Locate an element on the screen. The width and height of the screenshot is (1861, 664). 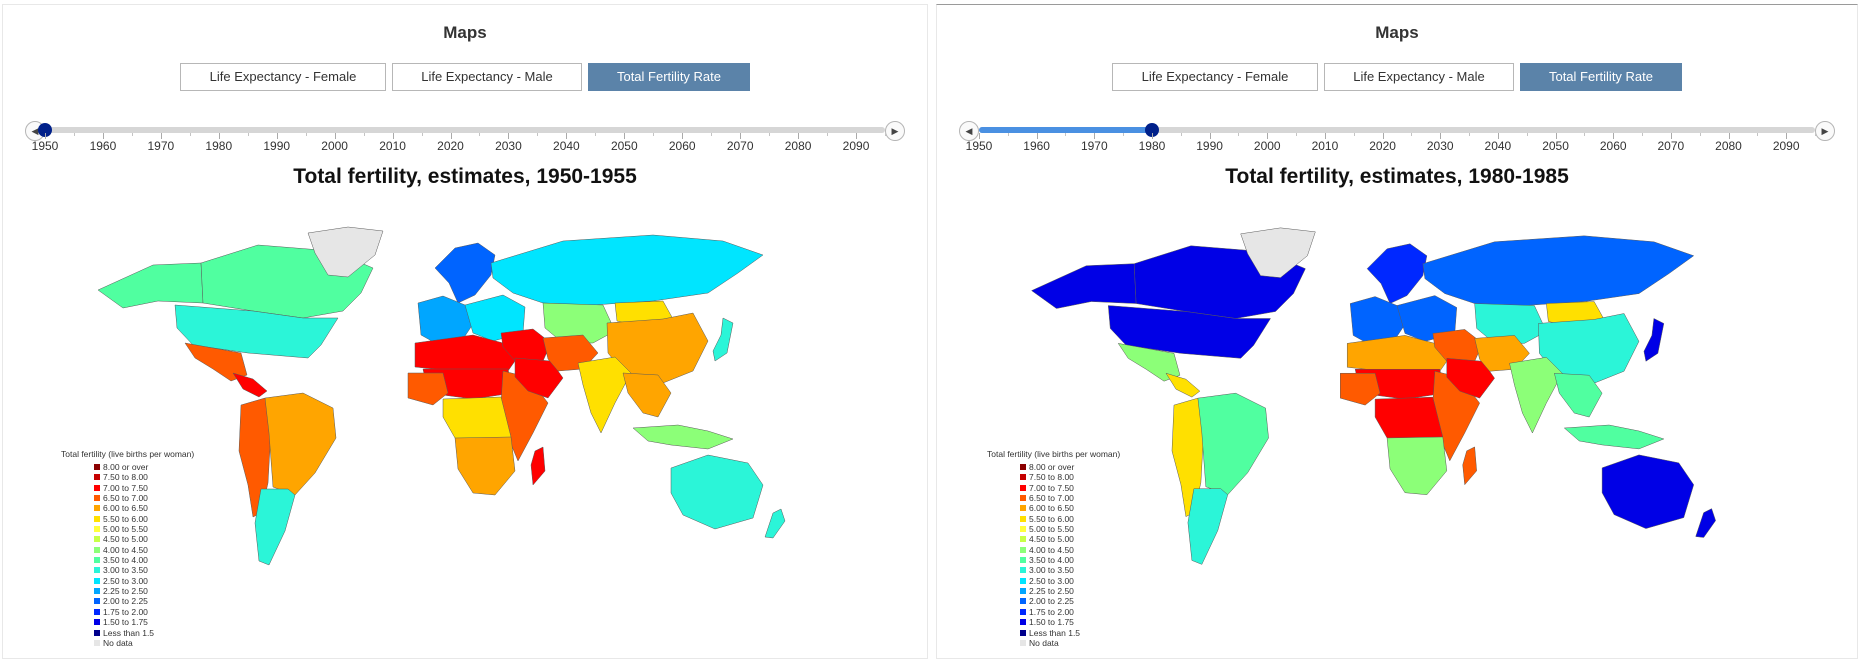
legend-title: Total fertility (live births per woman) is located at coordinates (128, 454).